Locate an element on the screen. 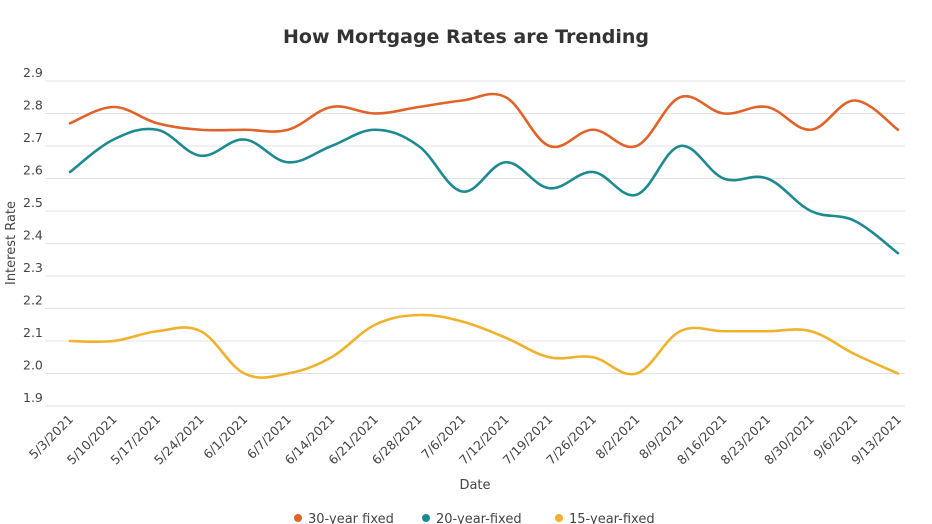 The height and width of the screenshot is (524, 932). legend-label: 20-year-fixed is located at coordinates (479, 518).